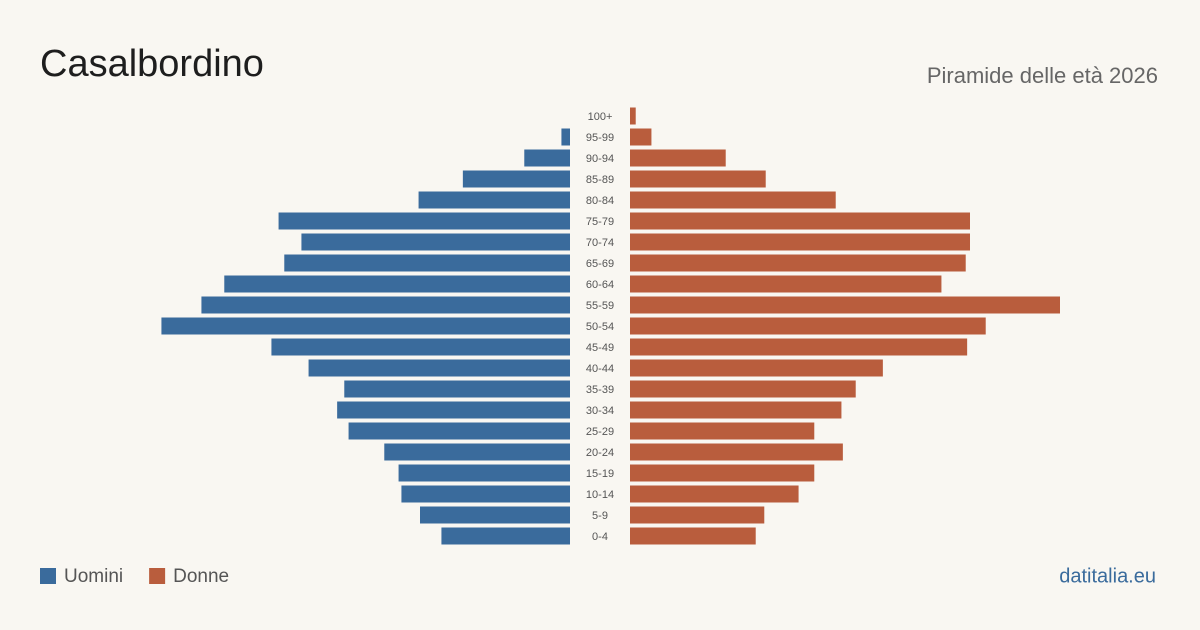 The width and height of the screenshot is (1200, 630). I want to click on legend-label: Donne, so click(201, 576).